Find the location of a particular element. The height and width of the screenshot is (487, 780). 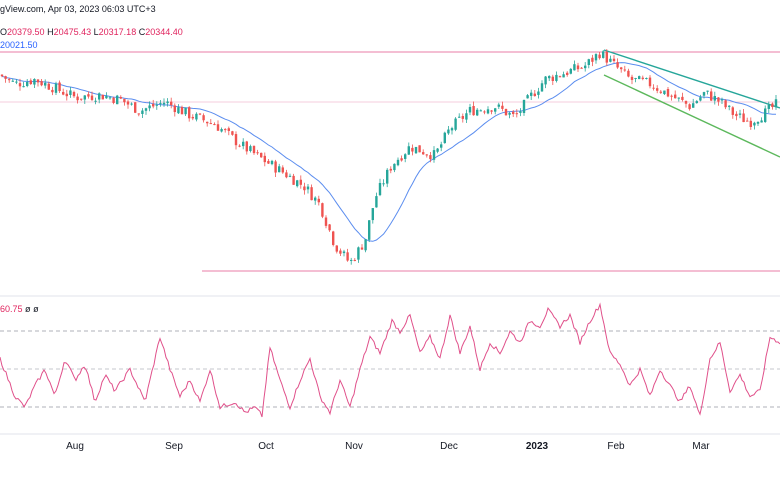

x-tick-aug: Aug is located at coordinates (75, 446).